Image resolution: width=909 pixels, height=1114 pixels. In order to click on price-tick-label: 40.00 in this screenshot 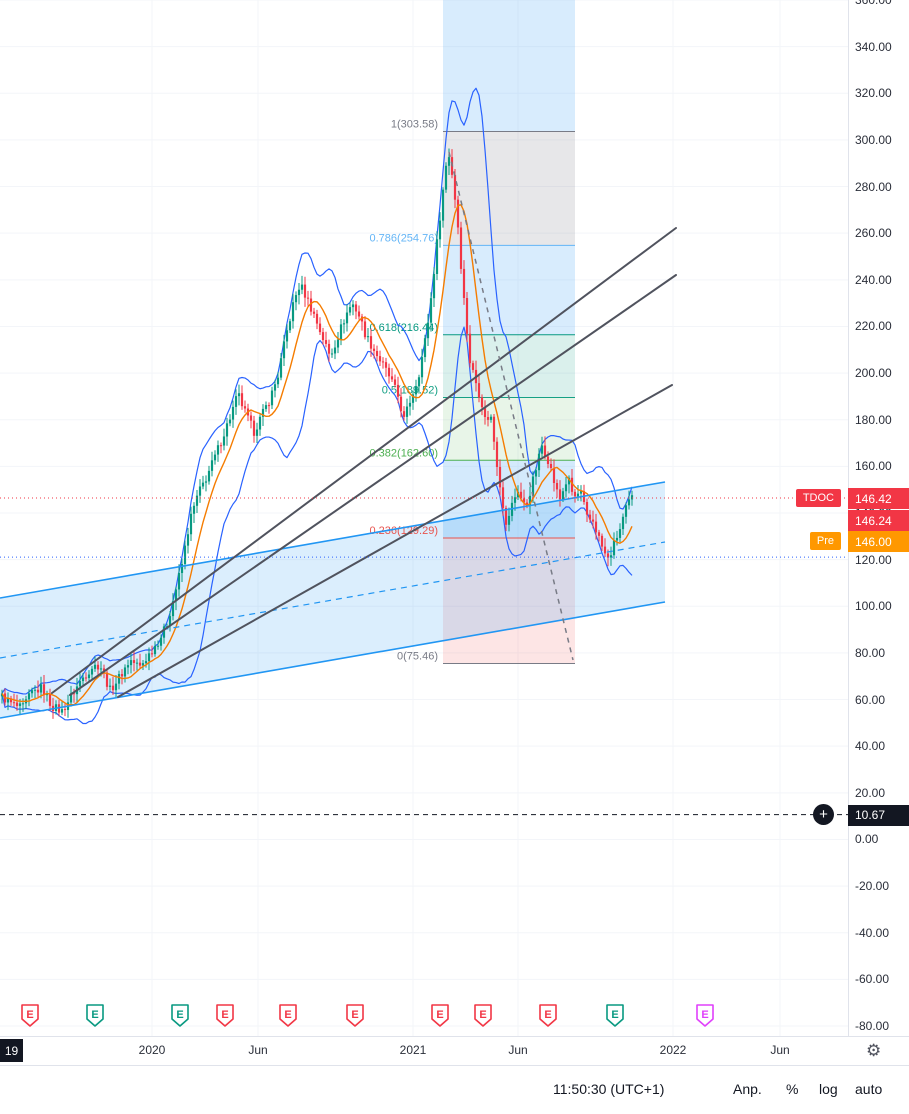, I will do `click(870, 746)`.